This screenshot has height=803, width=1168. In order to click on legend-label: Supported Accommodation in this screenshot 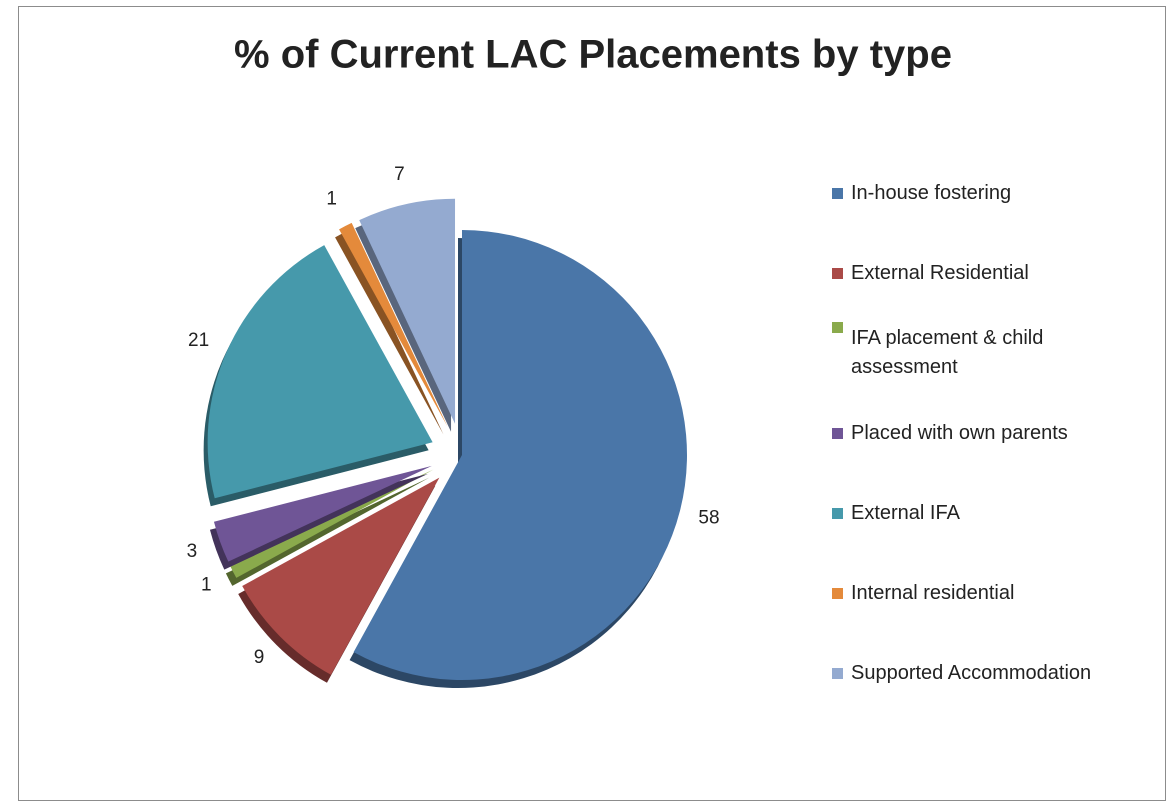, I will do `click(971, 672)`.